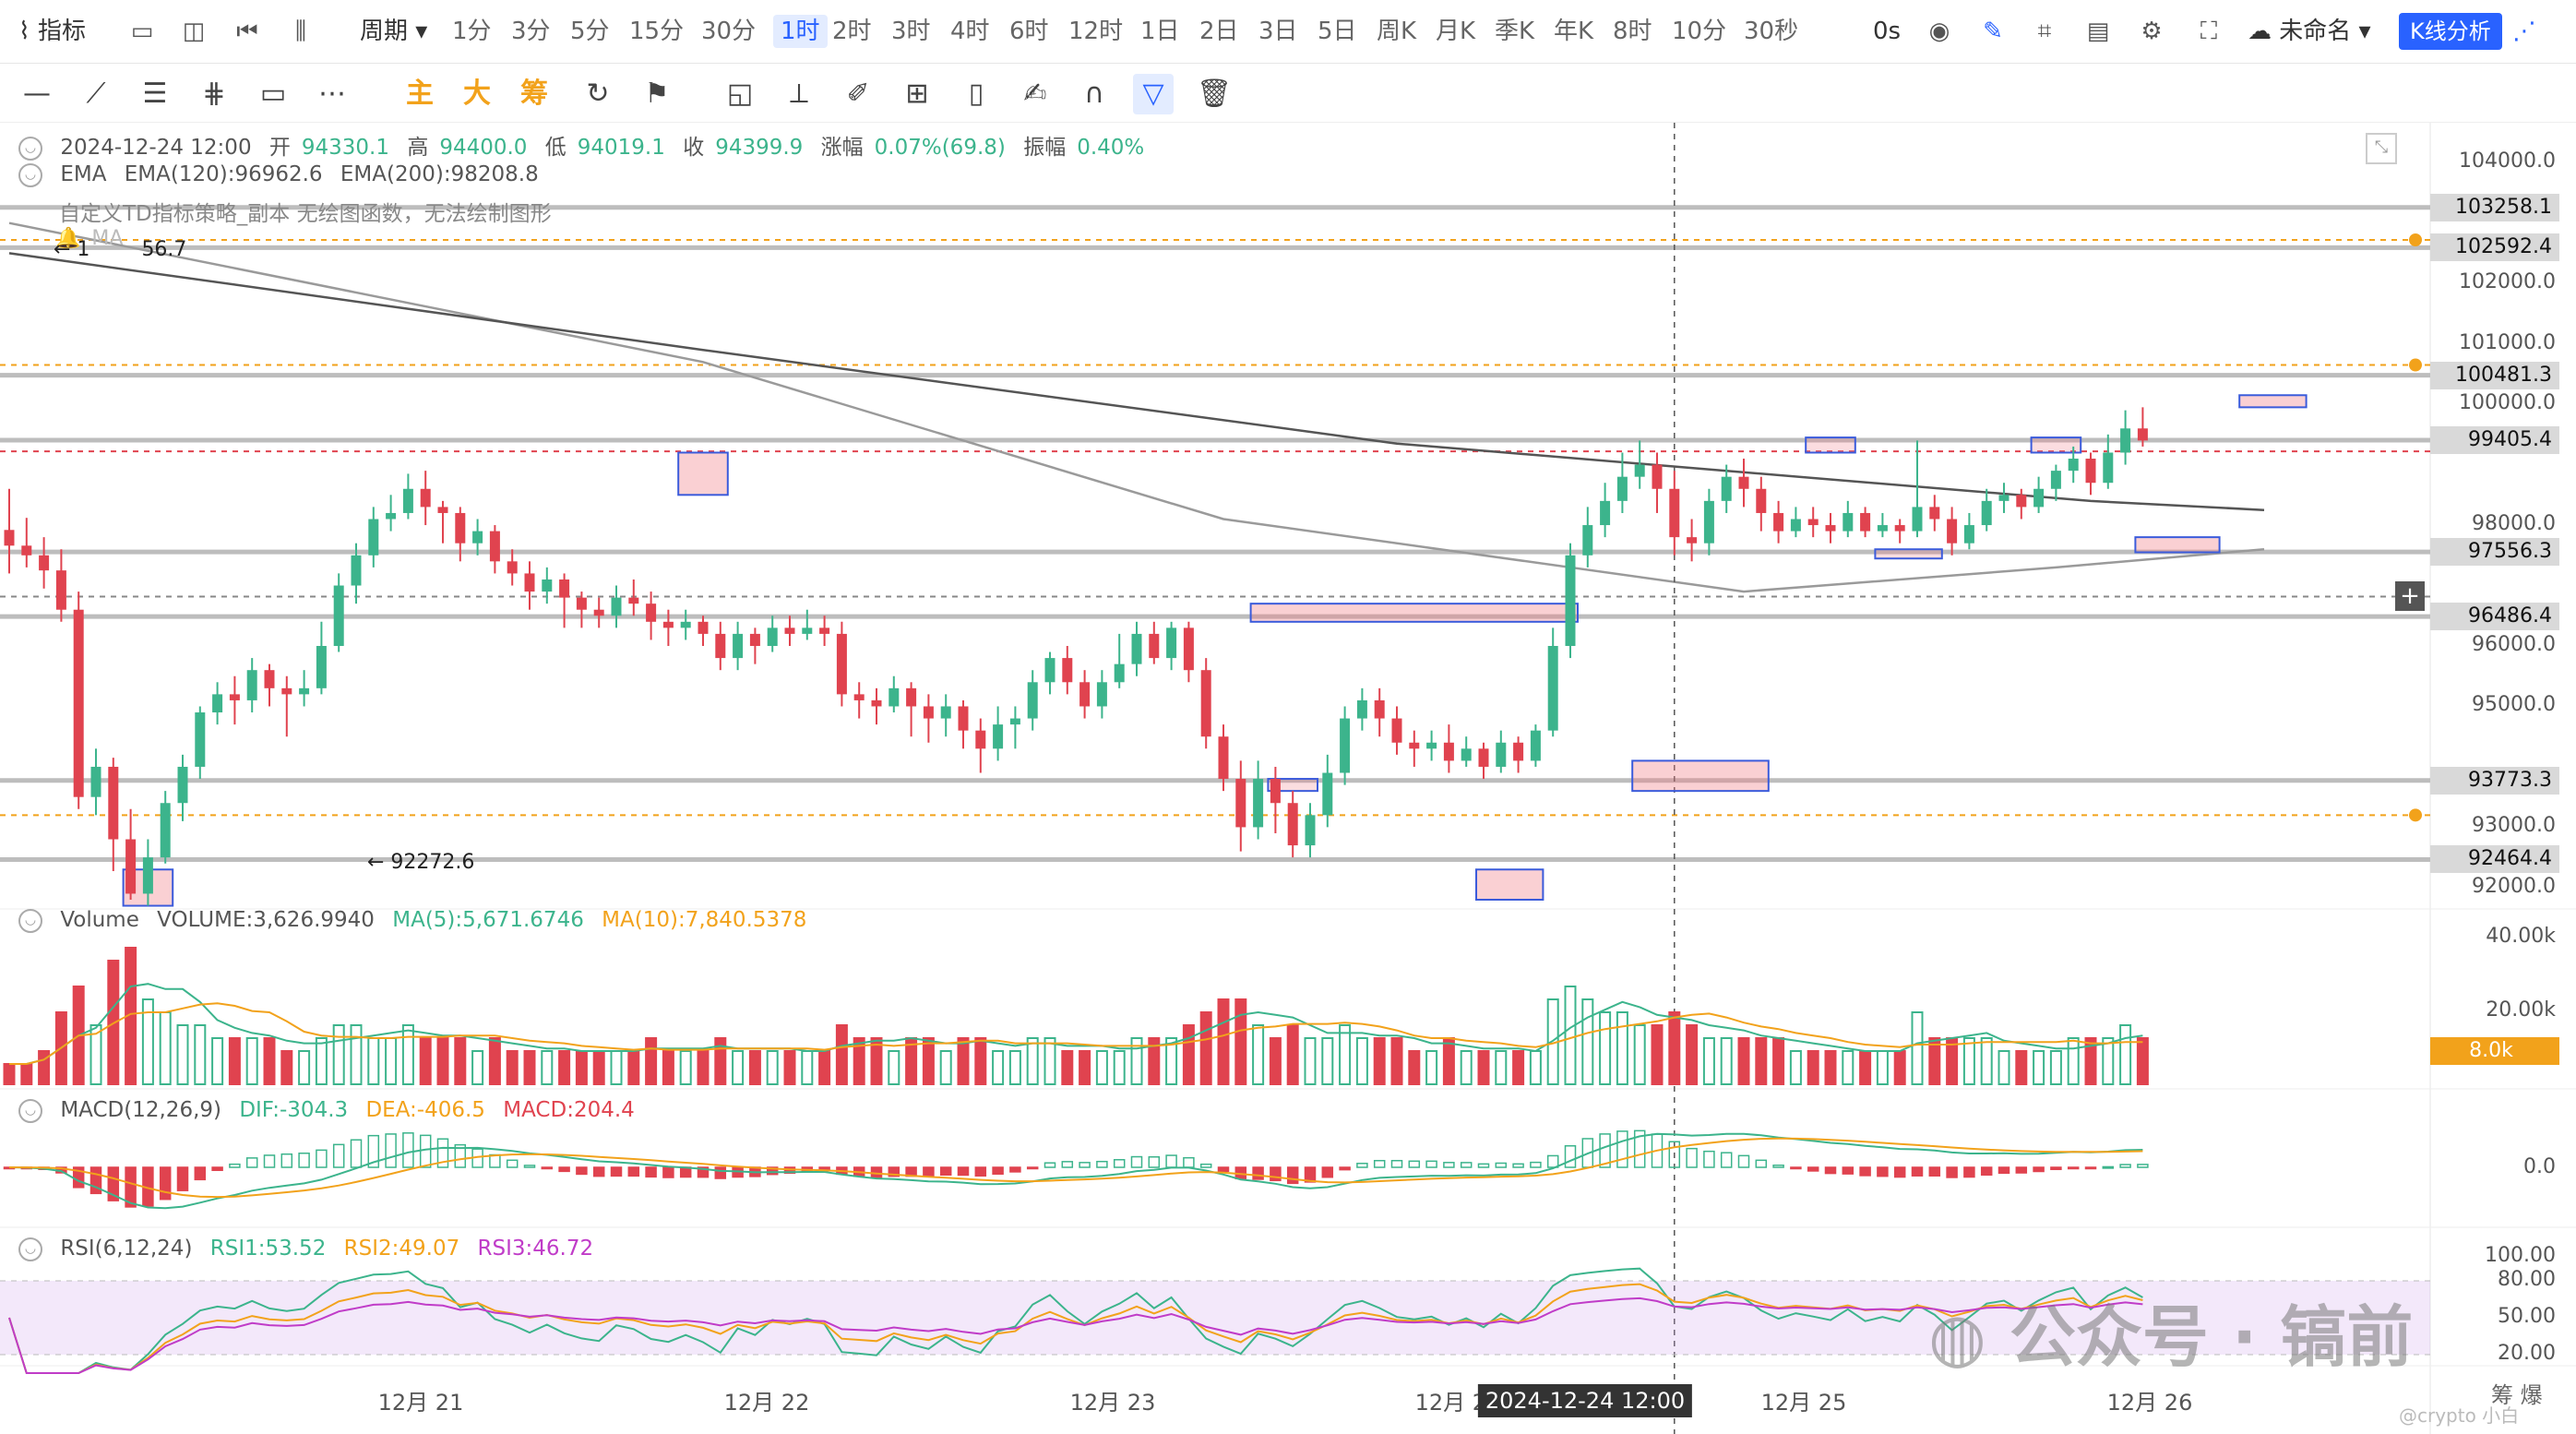 The width and height of the screenshot is (2576, 1434). Describe the element at coordinates (2209, 32) in the screenshot. I see `fullscreen-icon: ⛶` at that location.